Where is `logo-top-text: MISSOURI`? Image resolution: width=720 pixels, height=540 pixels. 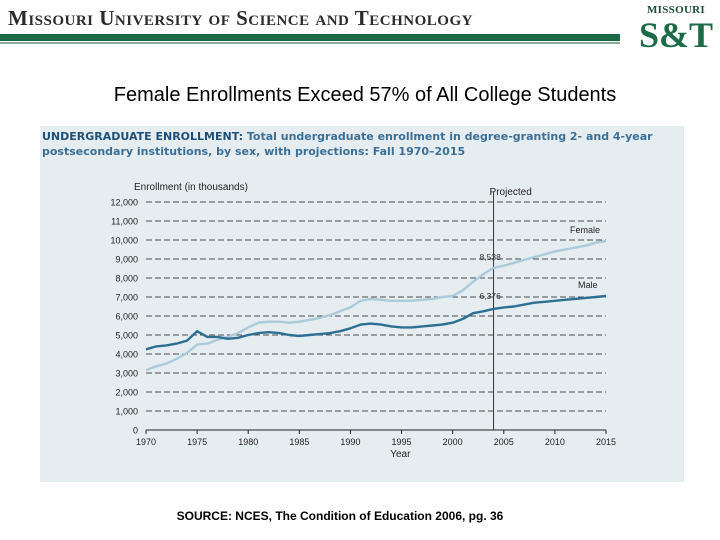 logo-top-text: MISSOURI is located at coordinates (676, 10).